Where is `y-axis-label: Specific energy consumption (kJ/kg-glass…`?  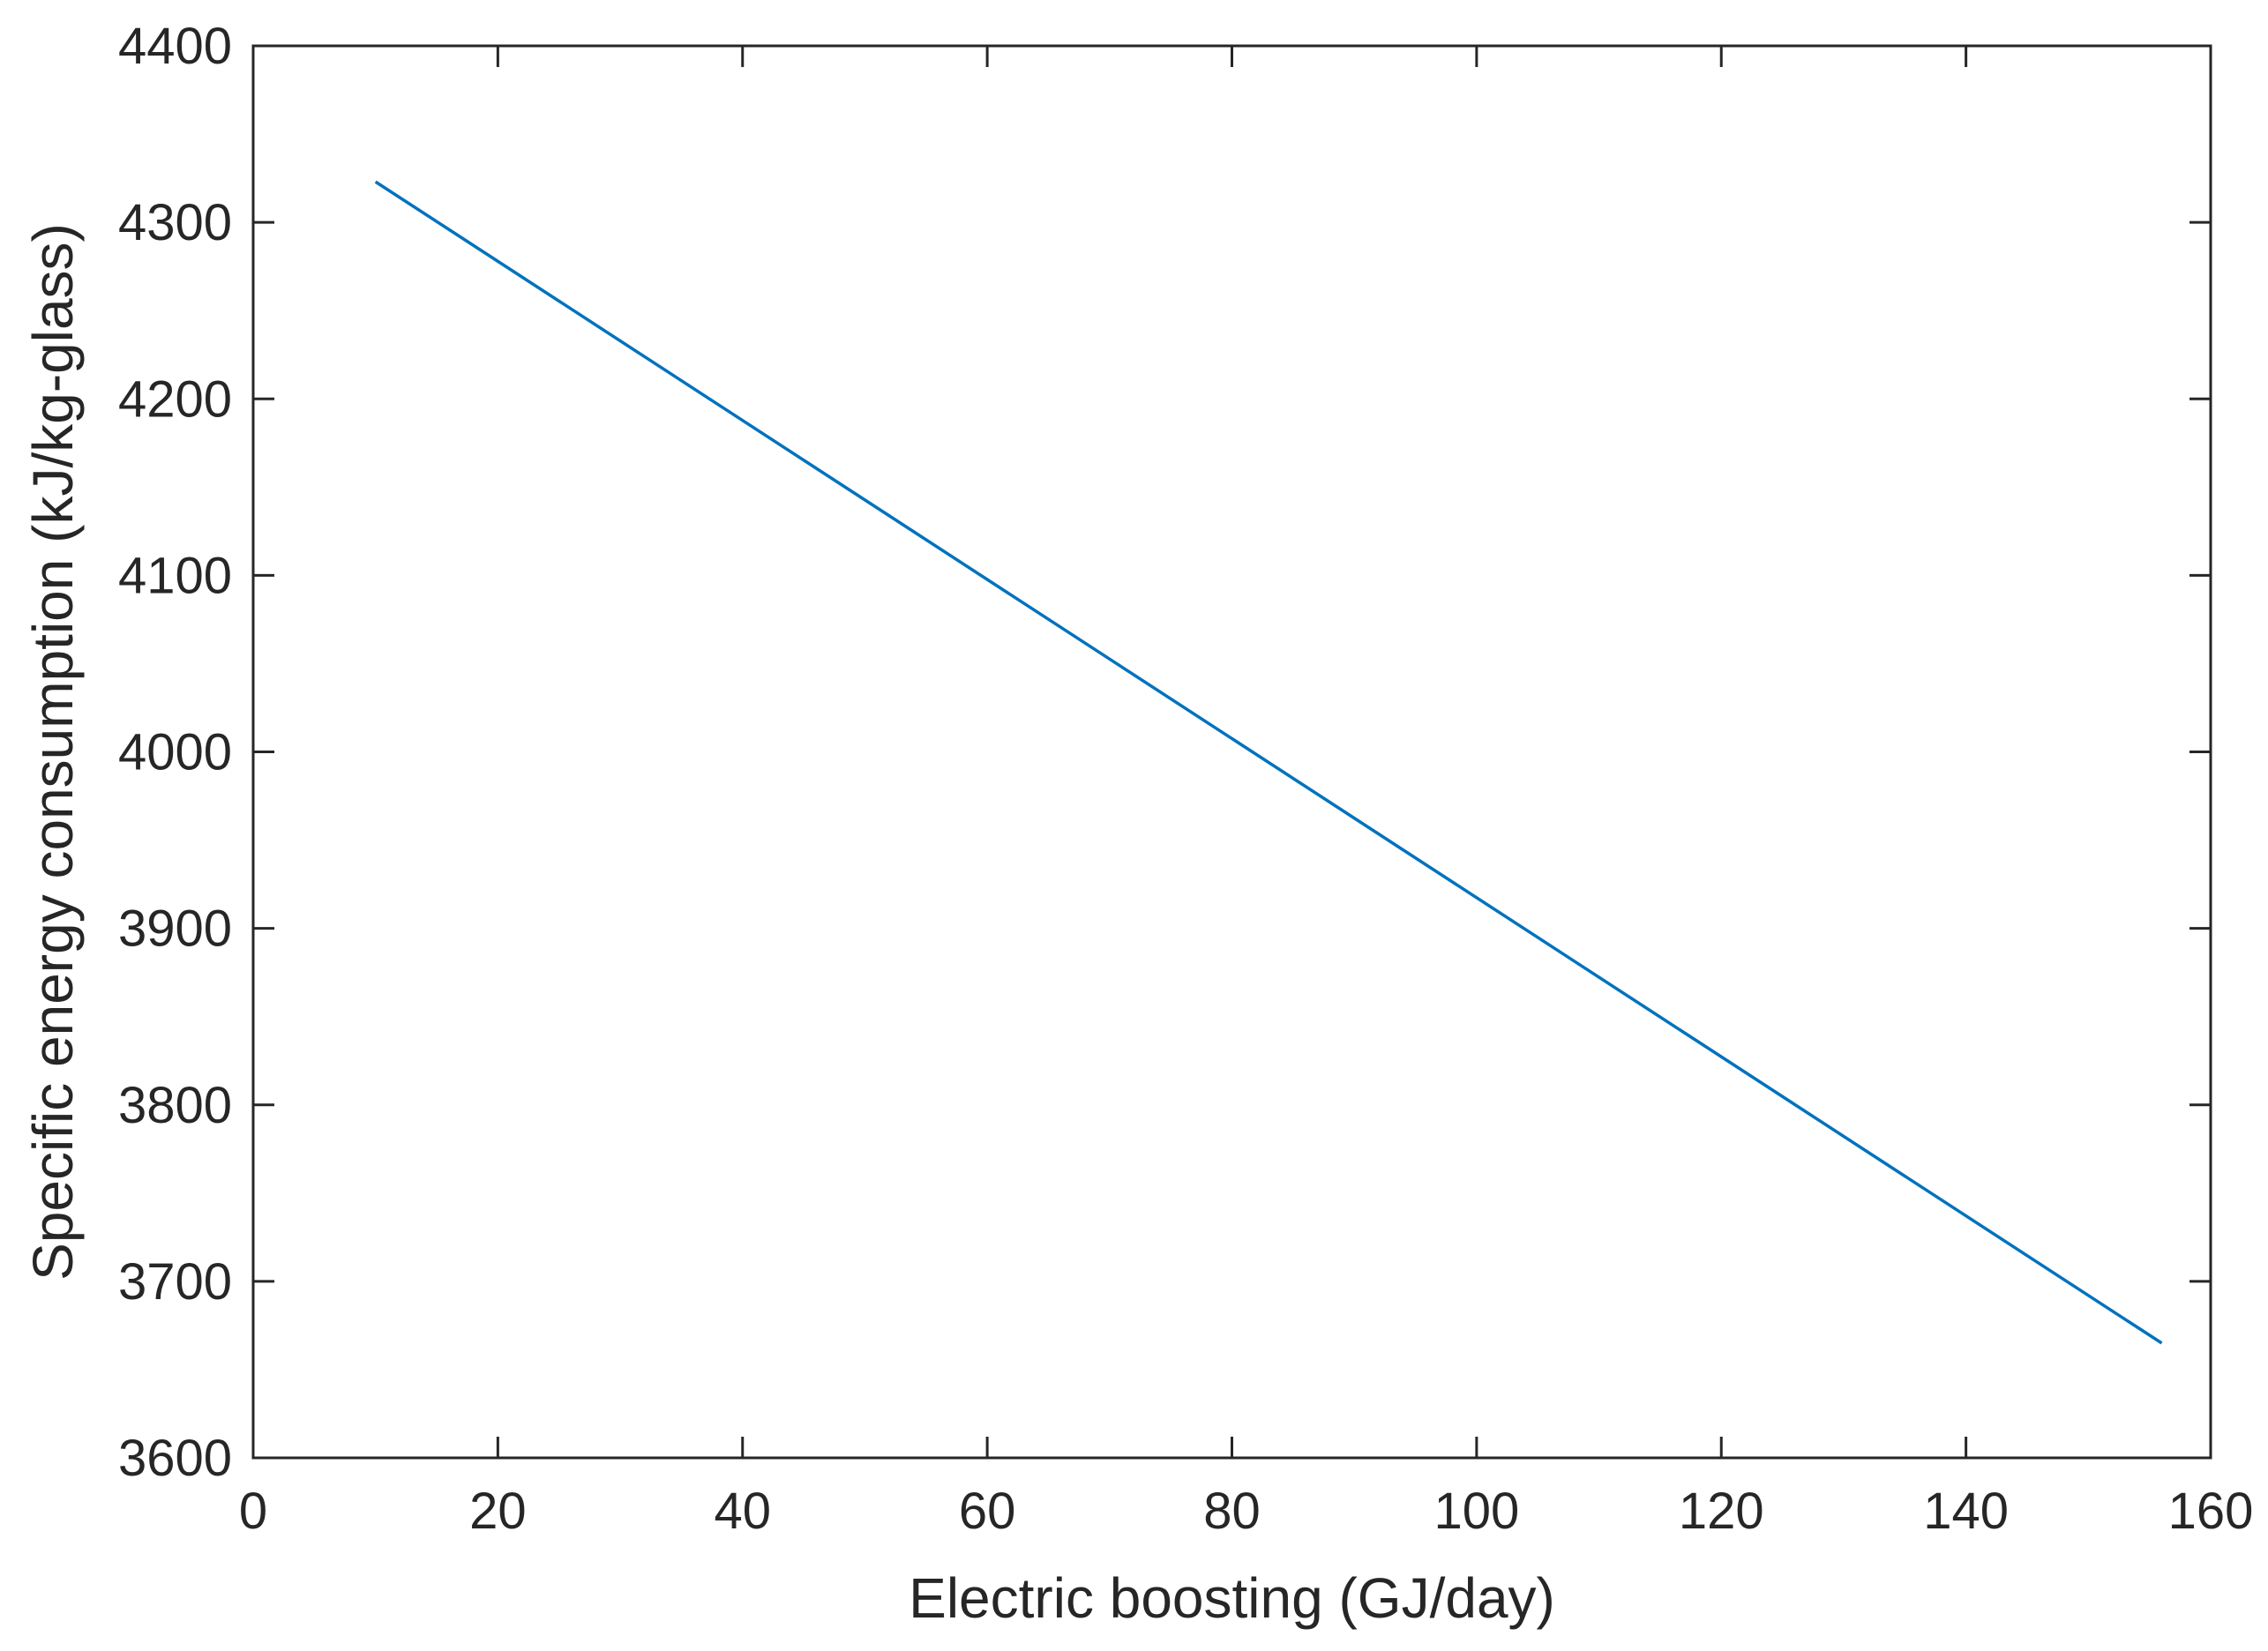
y-axis-label: Specific energy consumption (kJ/kg-glass… is located at coordinates (53, 752).